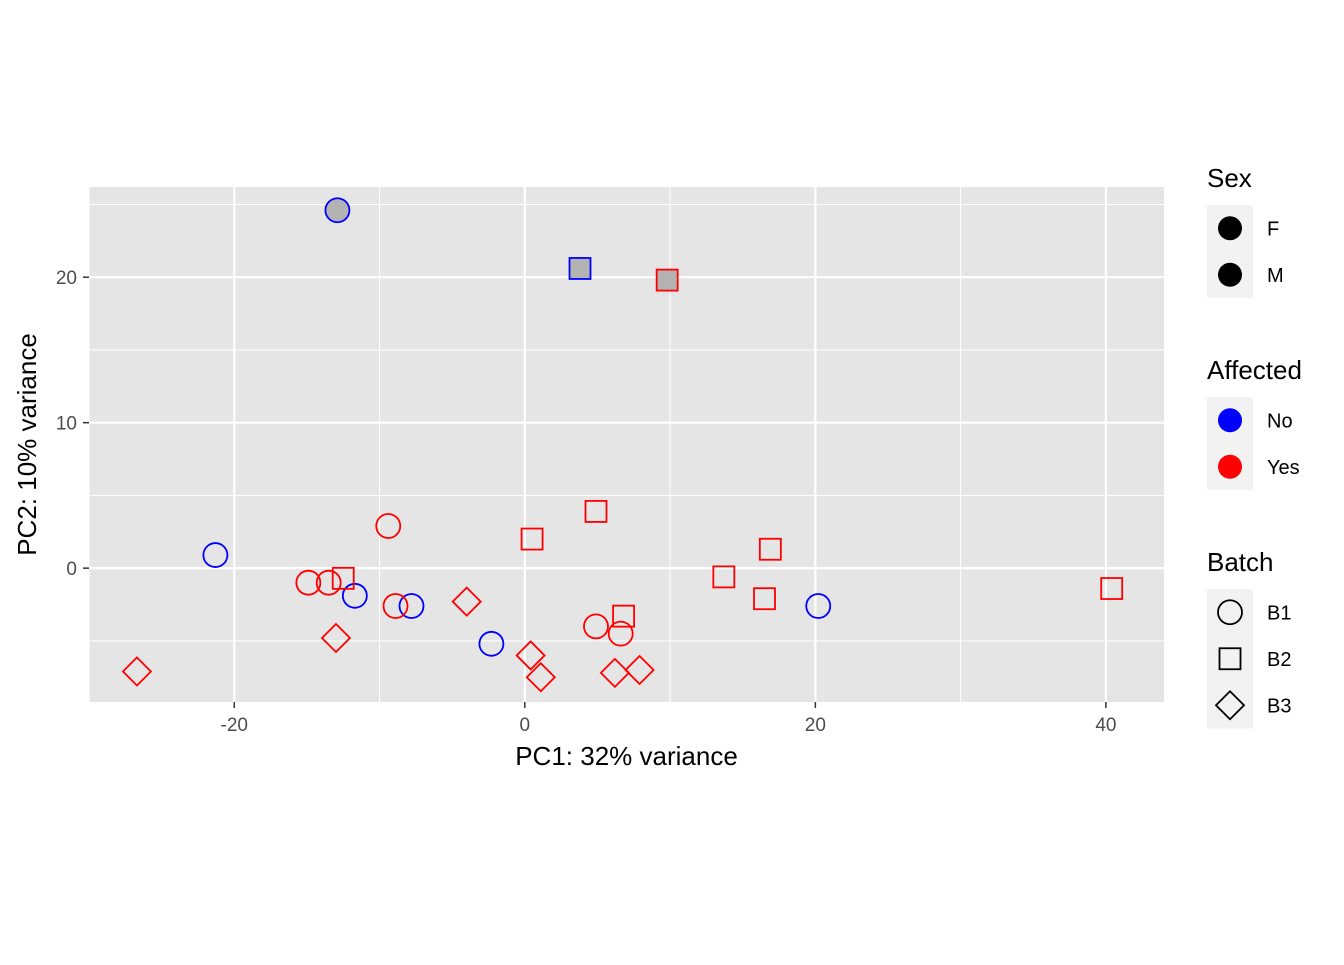 This screenshot has height=965, width=1344. What do you see at coordinates (1230, 420) in the screenshot?
I see `legend-key-No` at bounding box center [1230, 420].